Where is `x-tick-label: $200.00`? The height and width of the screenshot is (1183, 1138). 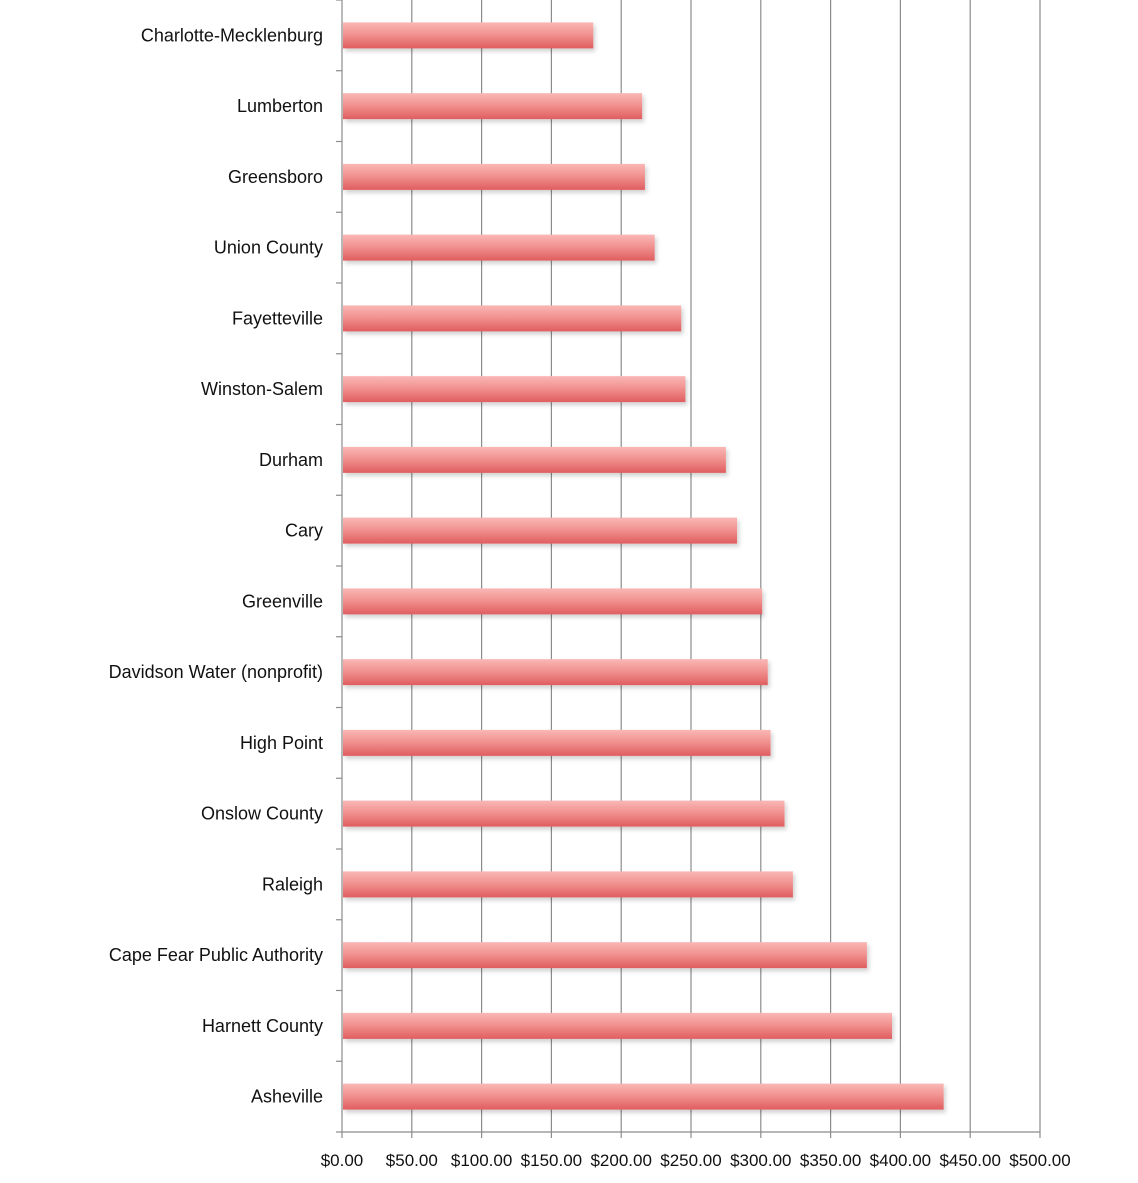 x-tick-label: $200.00 is located at coordinates (620, 1160).